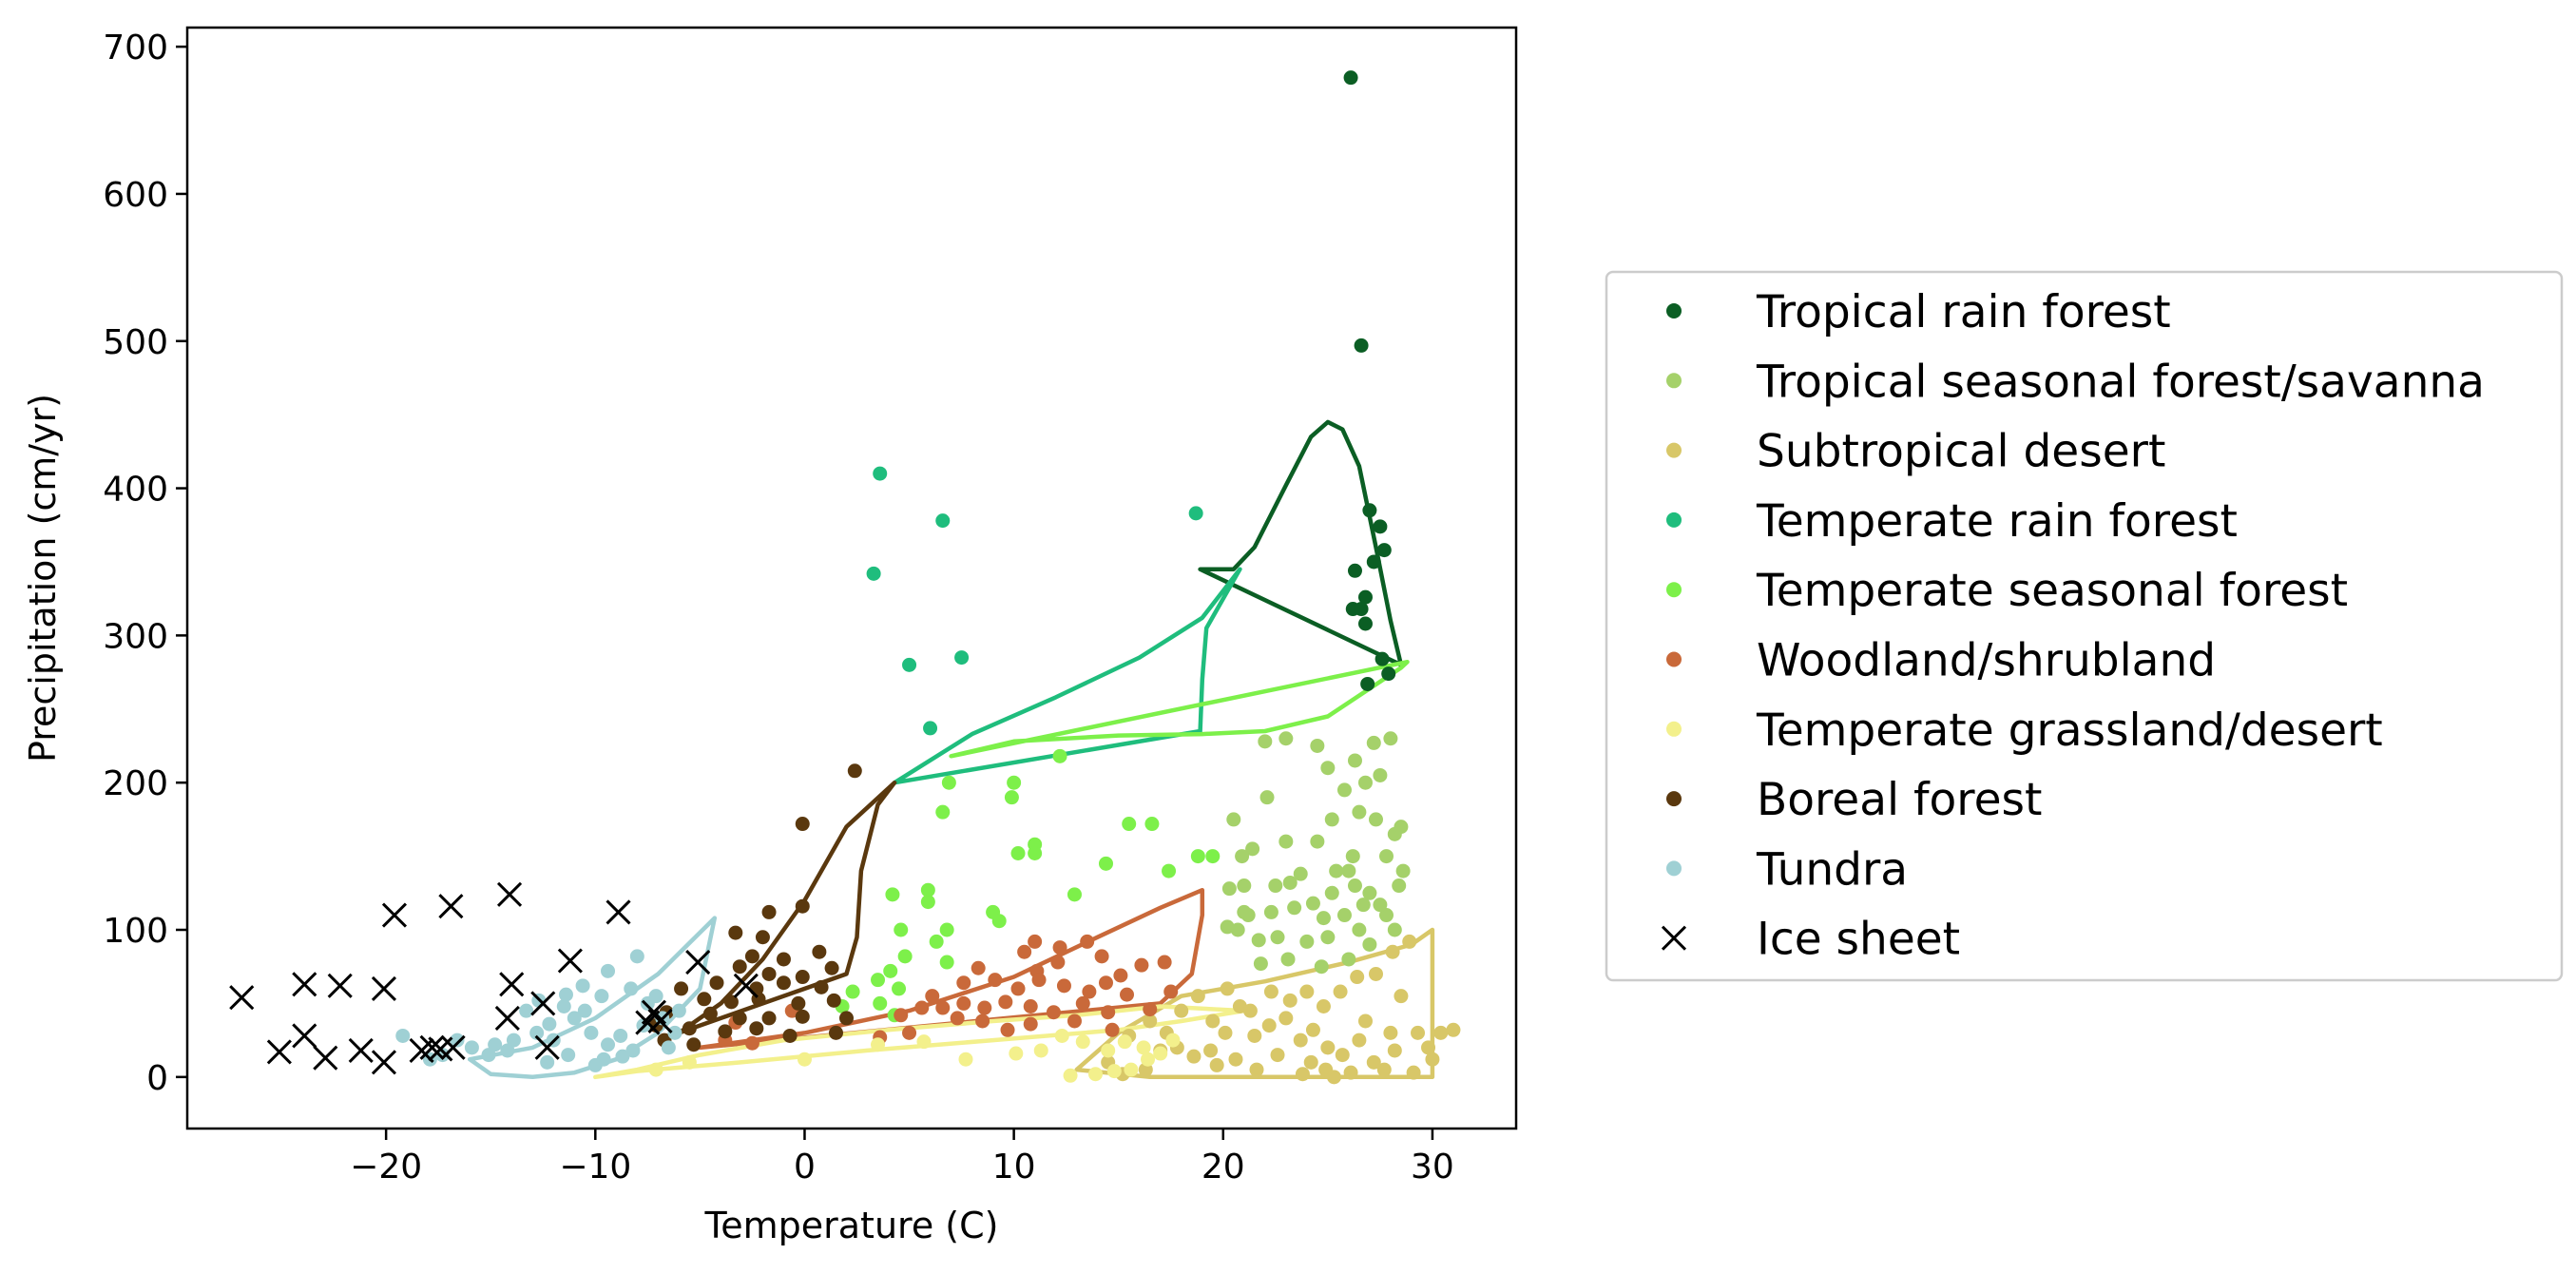 The height and width of the screenshot is (1274, 2576). I want to click on boreal-forest-boundary, so click(787, 907).